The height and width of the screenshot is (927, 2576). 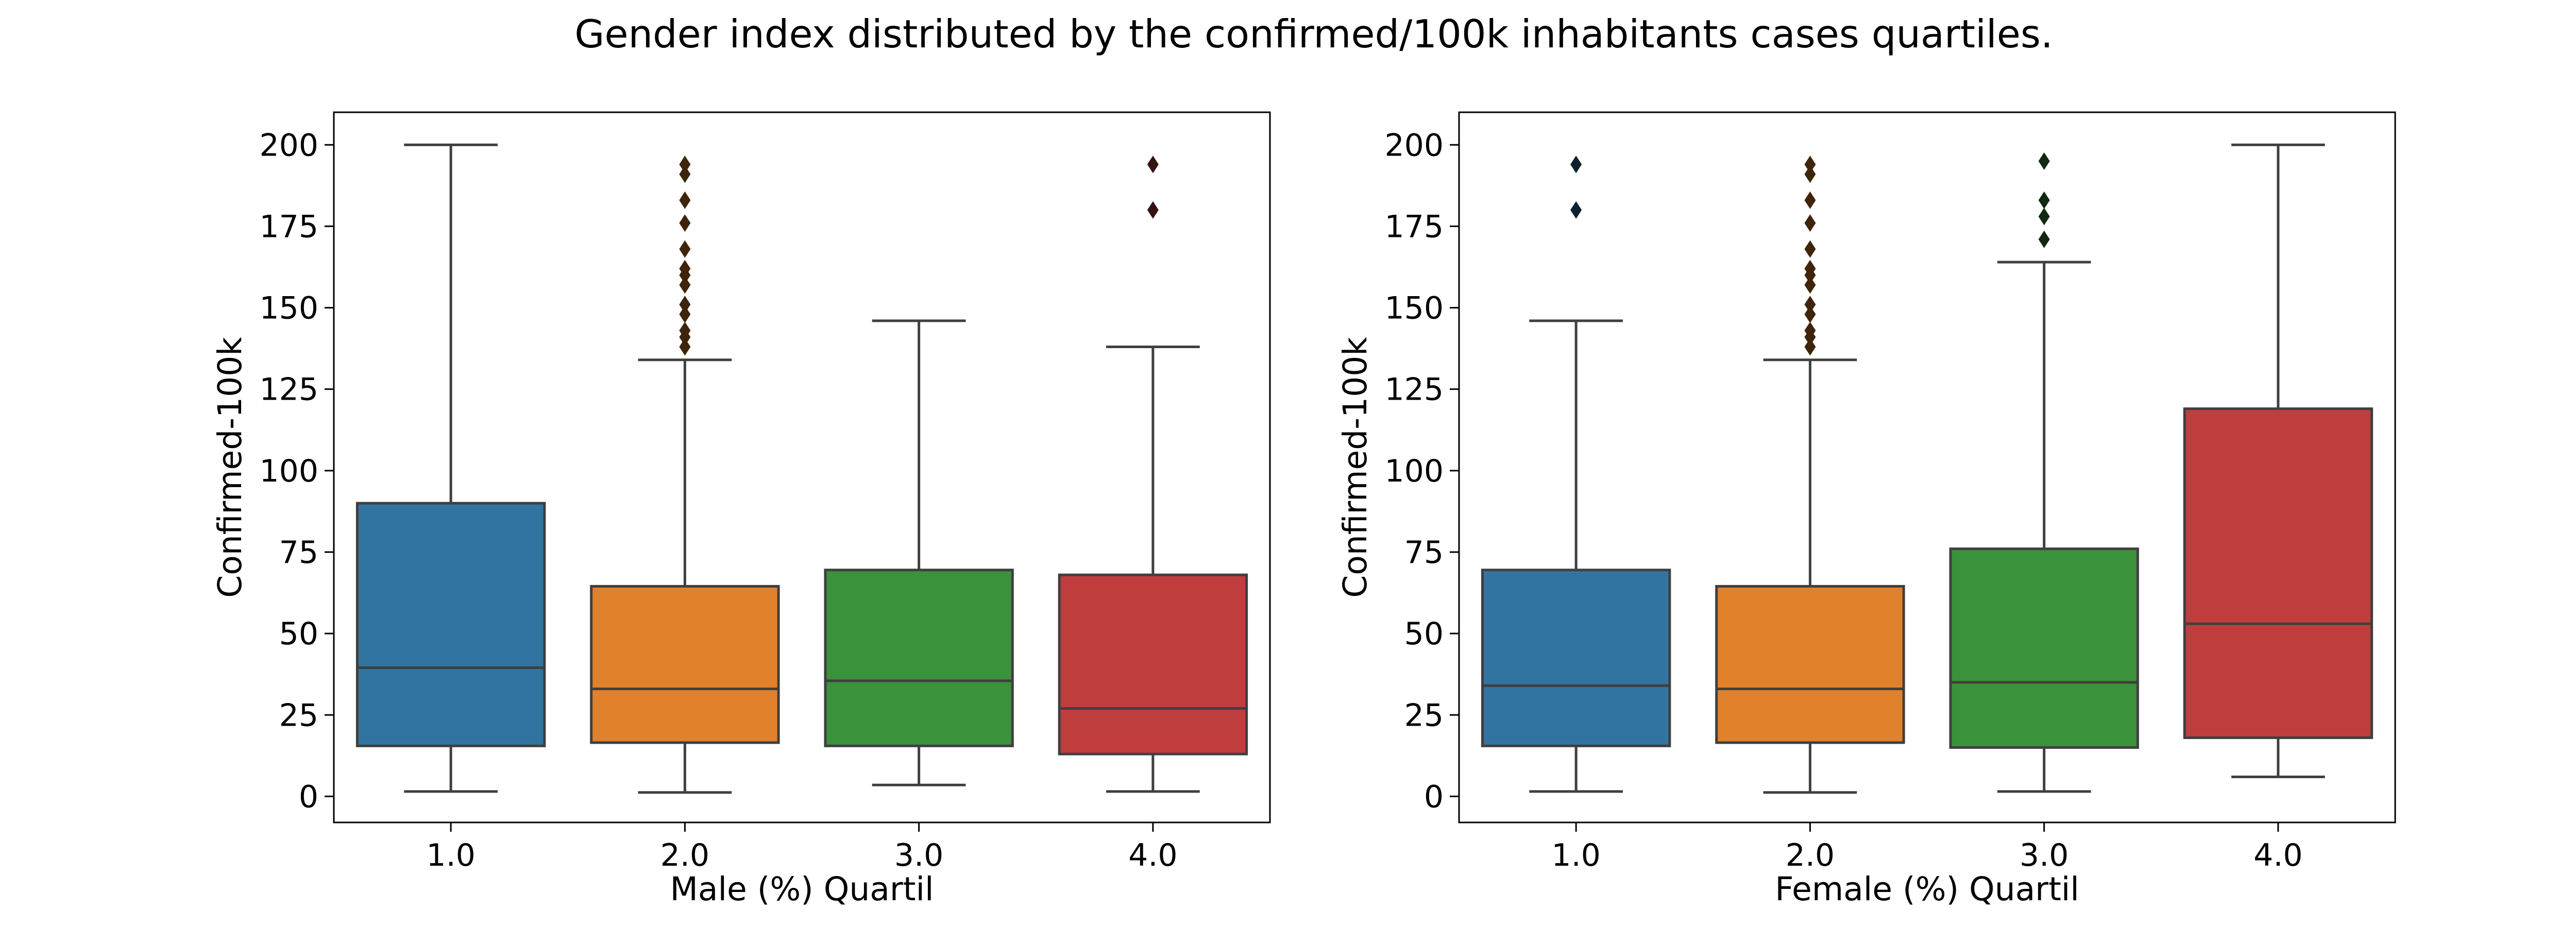 What do you see at coordinates (1927, 889) in the screenshot?
I see `x-axis-label: Female (%) Quartil` at bounding box center [1927, 889].